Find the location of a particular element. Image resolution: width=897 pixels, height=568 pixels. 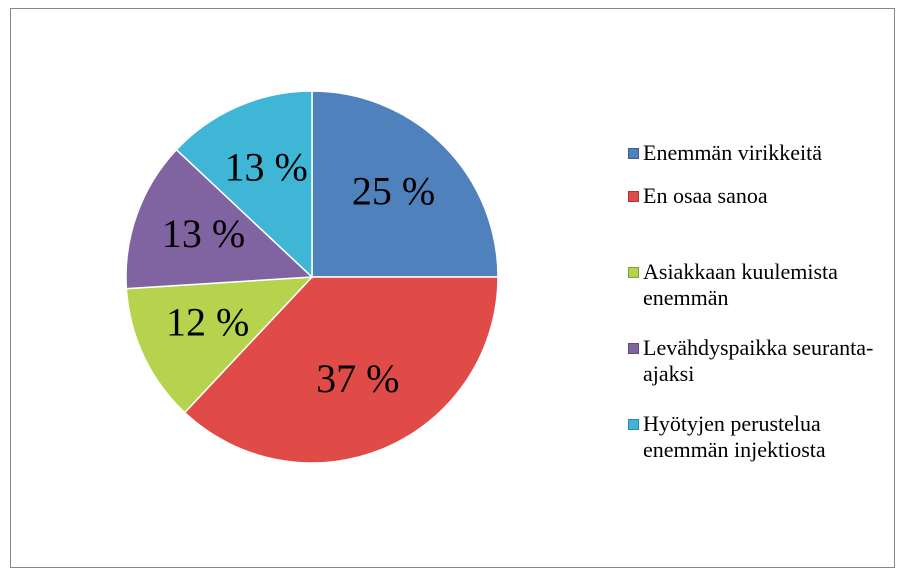

slice-label: 25 % is located at coordinates (393, 191).